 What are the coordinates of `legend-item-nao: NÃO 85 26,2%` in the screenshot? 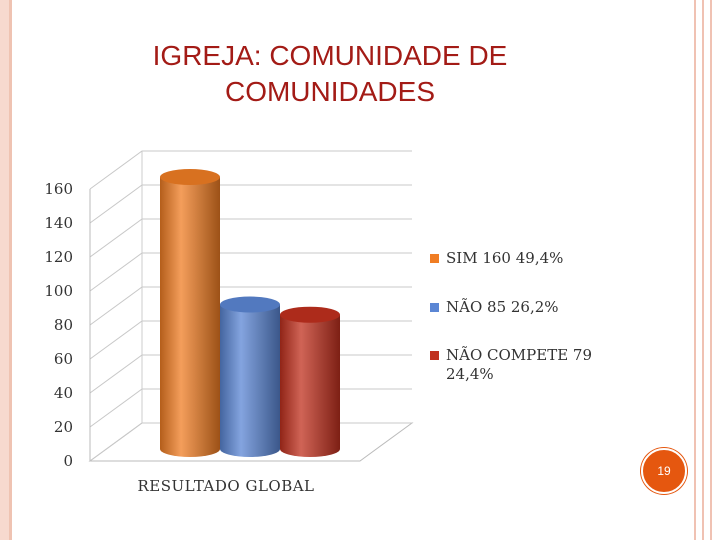 It's located at (530, 307).